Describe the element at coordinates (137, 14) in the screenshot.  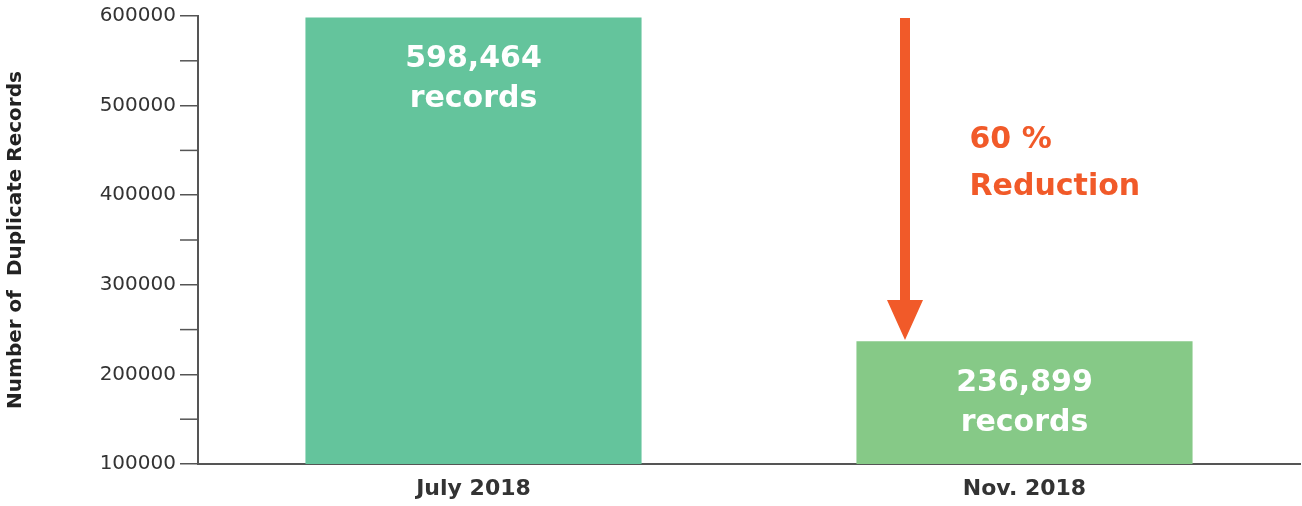
I see `y-tick-label: 600000` at that location.